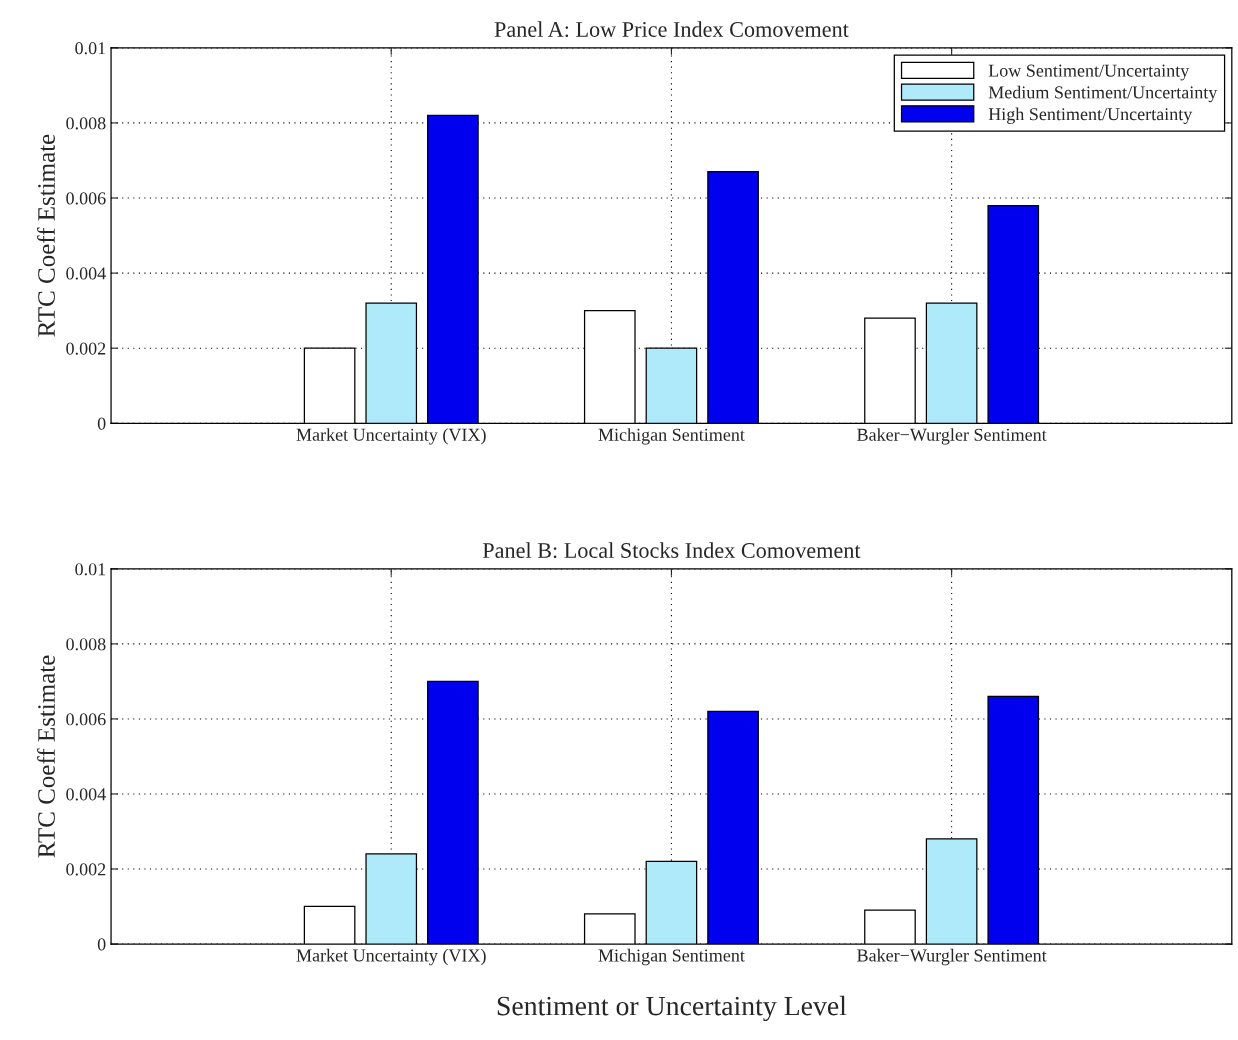  Describe the element at coordinates (1090, 115) in the screenshot. I see `legend-label: High Sentiment/Uncertainty` at that location.